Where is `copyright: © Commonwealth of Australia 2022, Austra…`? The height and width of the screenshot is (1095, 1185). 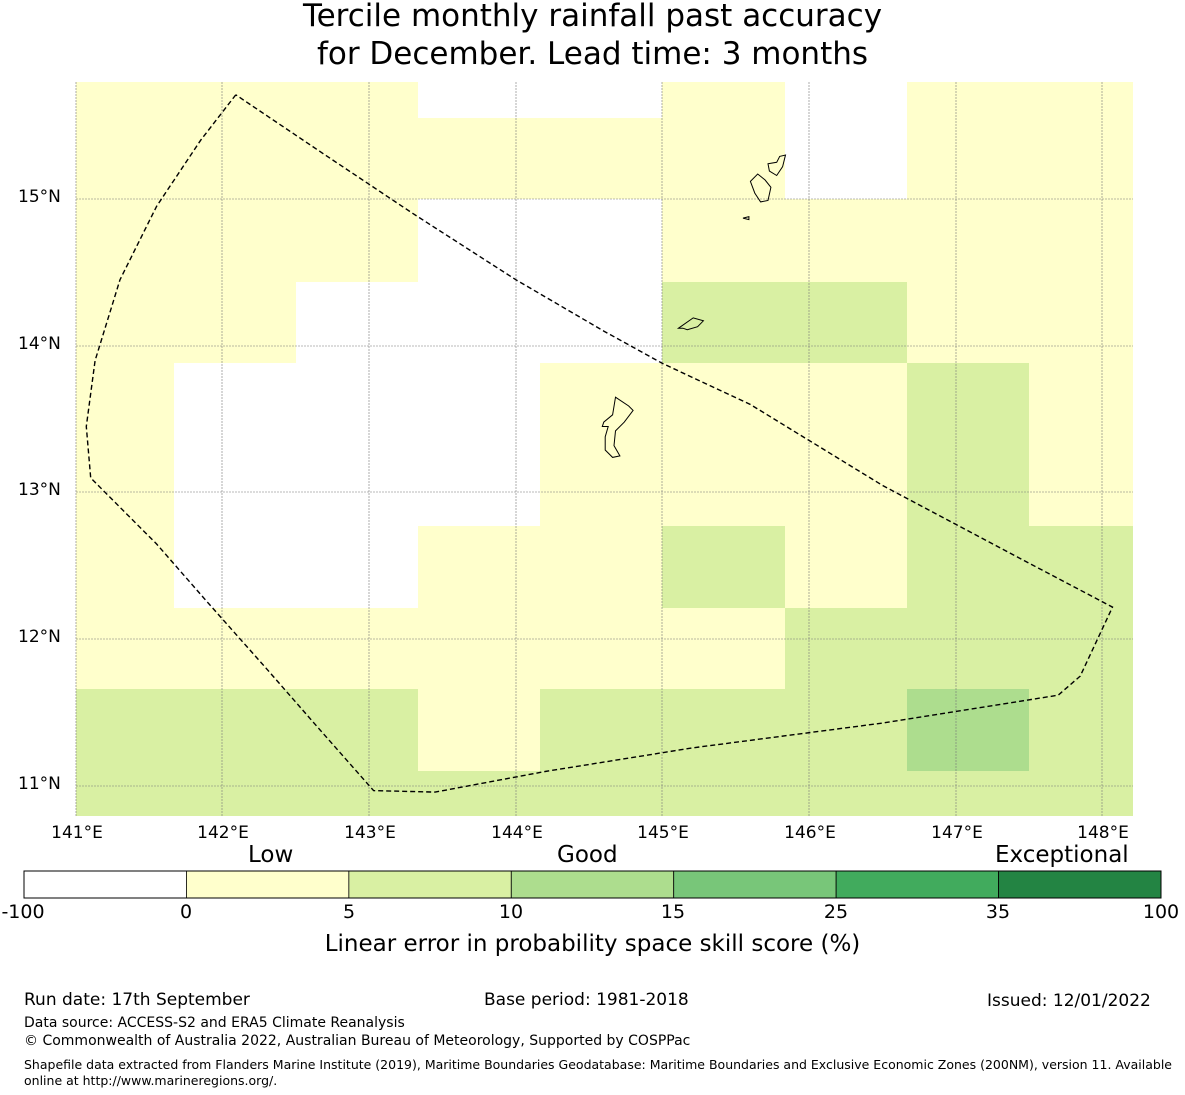
copyright: © Commonwealth of Australia 2022, Austra… is located at coordinates (357, 1041).